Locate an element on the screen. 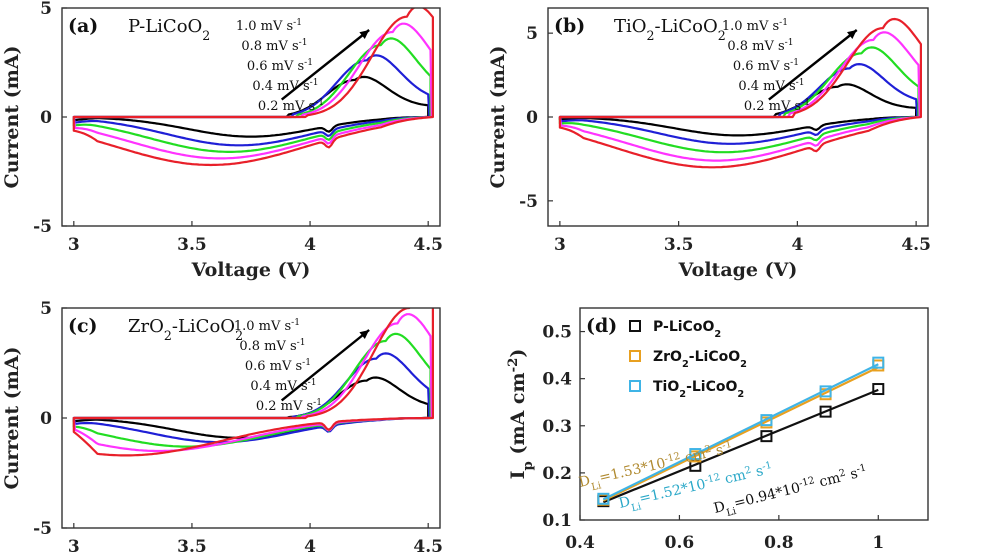 The height and width of the screenshot is (560, 1000). y-tick-label: 0.3 is located at coordinates (557, 427).